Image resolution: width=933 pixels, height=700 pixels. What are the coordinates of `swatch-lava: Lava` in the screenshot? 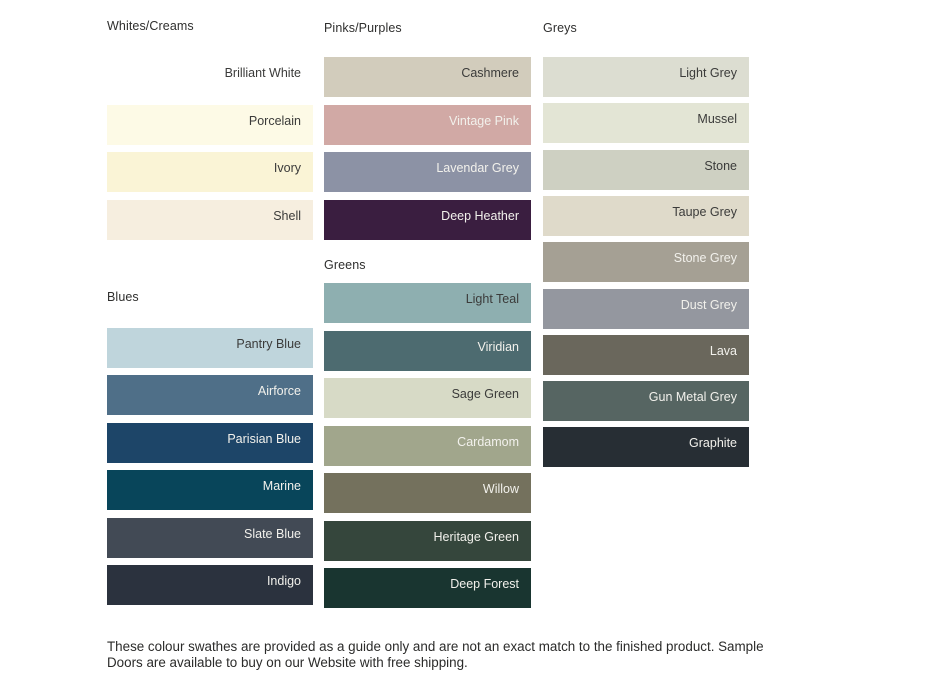 It's located at (646, 354).